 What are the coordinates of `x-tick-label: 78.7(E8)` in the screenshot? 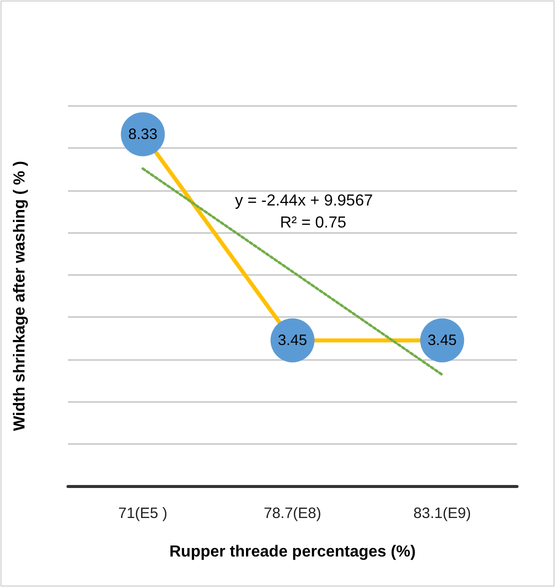 It's located at (293, 513).